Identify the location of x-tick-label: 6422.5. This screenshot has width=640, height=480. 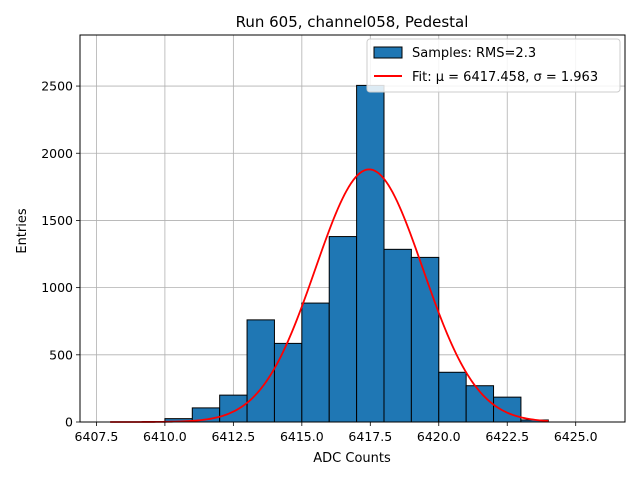
(507, 436).